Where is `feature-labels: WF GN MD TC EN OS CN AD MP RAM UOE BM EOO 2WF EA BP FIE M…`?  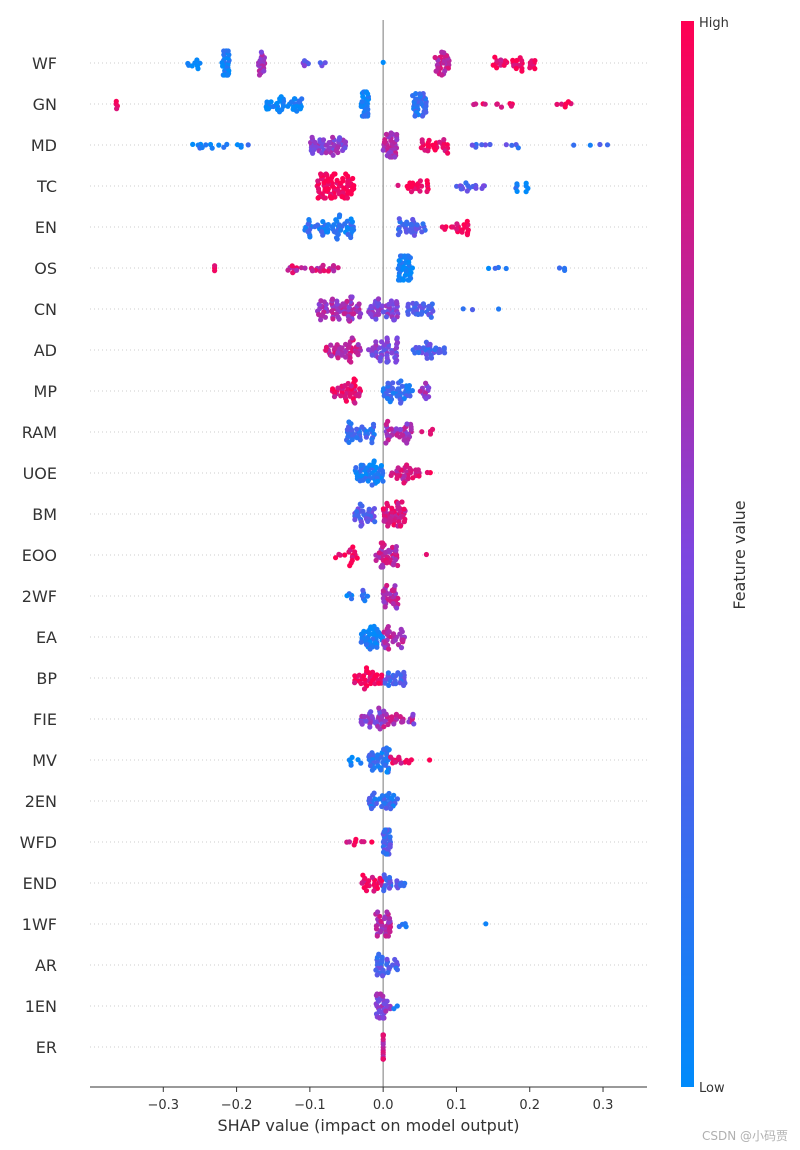
feature-labels: WF GN MD TC EN OS CN AD MP RAM UOE BM EOO 2WF EA BP FIE M… is located at coordinates (39, 555).